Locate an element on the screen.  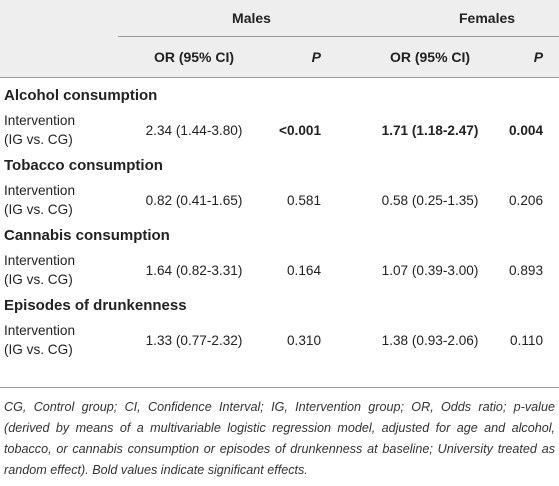
males-or-value: 1.33 (0.77-2.32) is located at coordinates (194, 340).